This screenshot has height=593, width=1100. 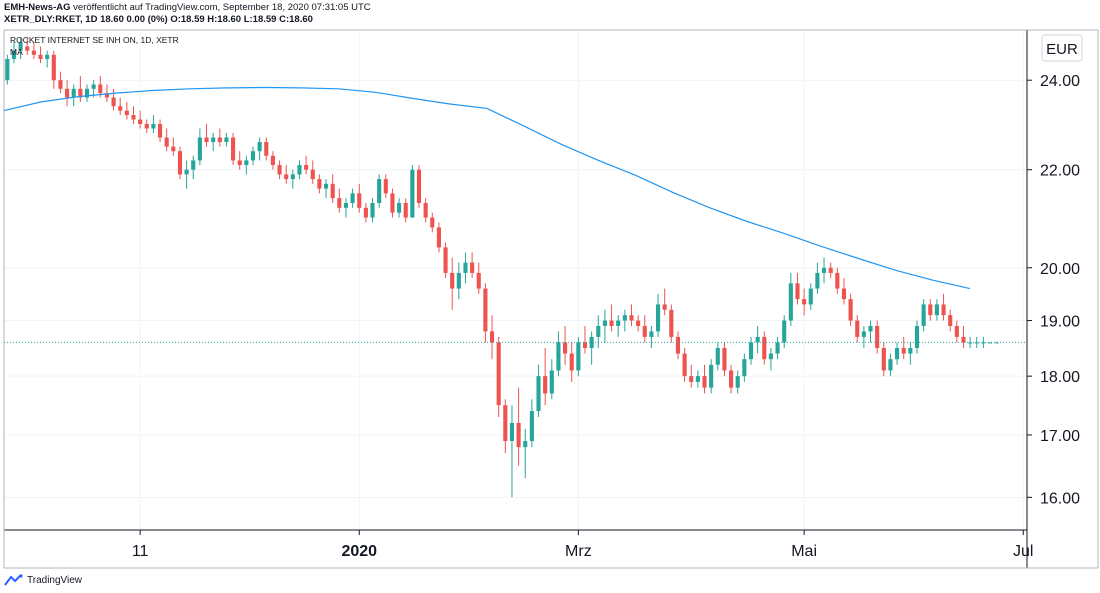 What do you see at coordinates (43, 580) in the screenshot?
I see `tradingview-logo: TradingView` at bounding box center [43, 580].